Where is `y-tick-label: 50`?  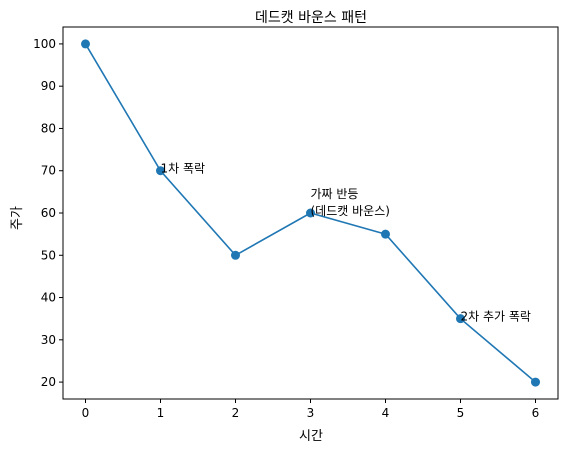
y-tick-label: 50 is located at coordinates (48, 255).